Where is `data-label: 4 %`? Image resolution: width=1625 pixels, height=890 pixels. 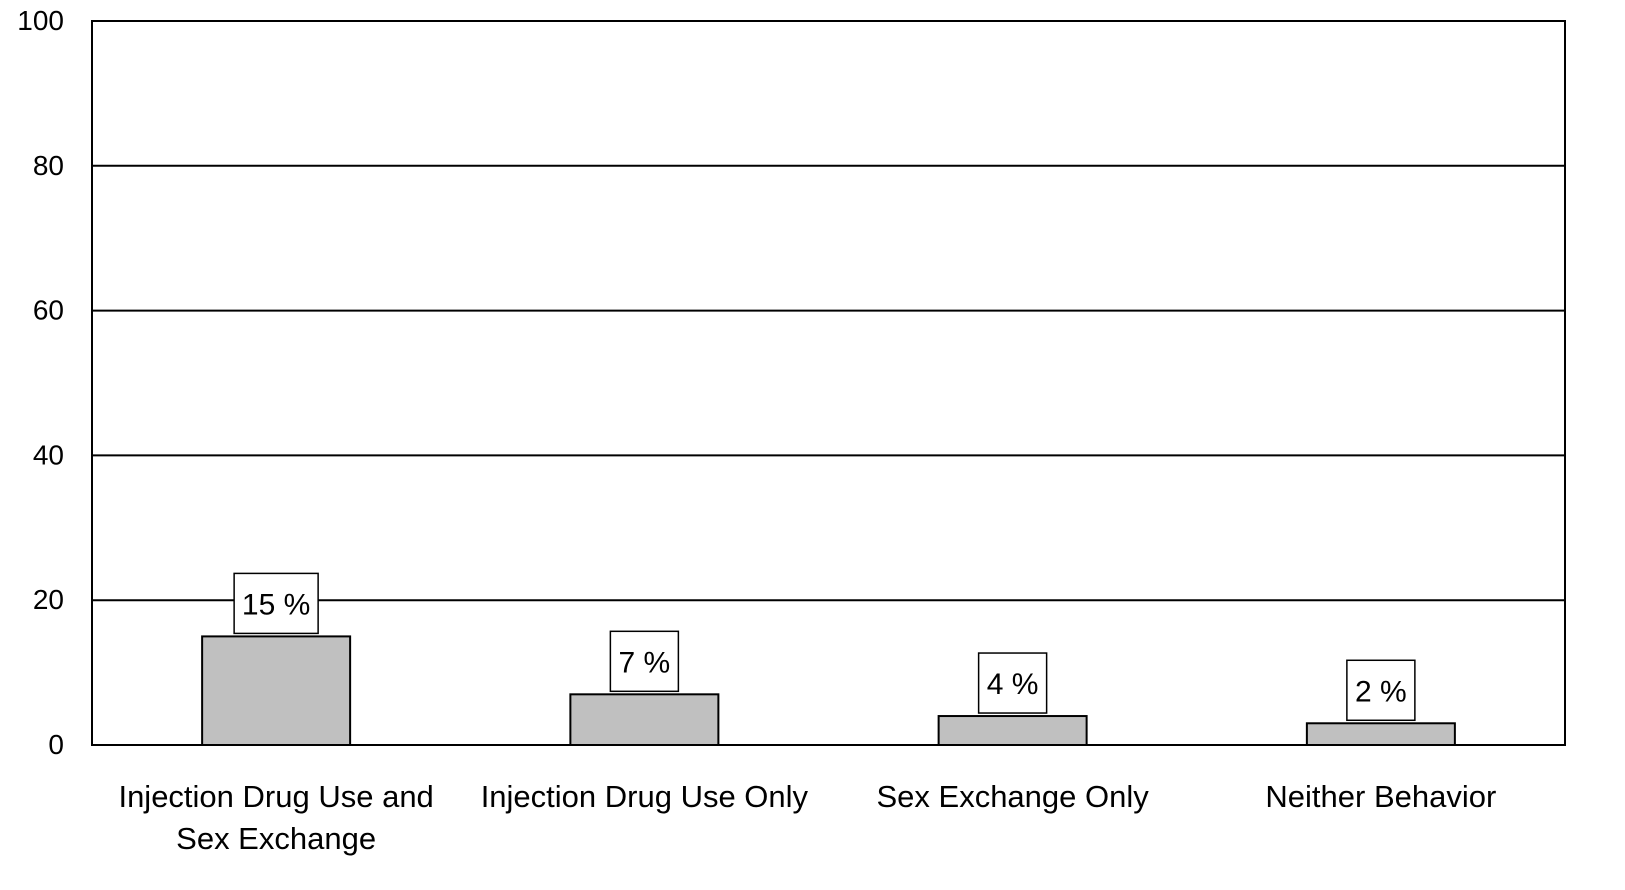
data-label: 4 % is located at coordinates (1013, 684).